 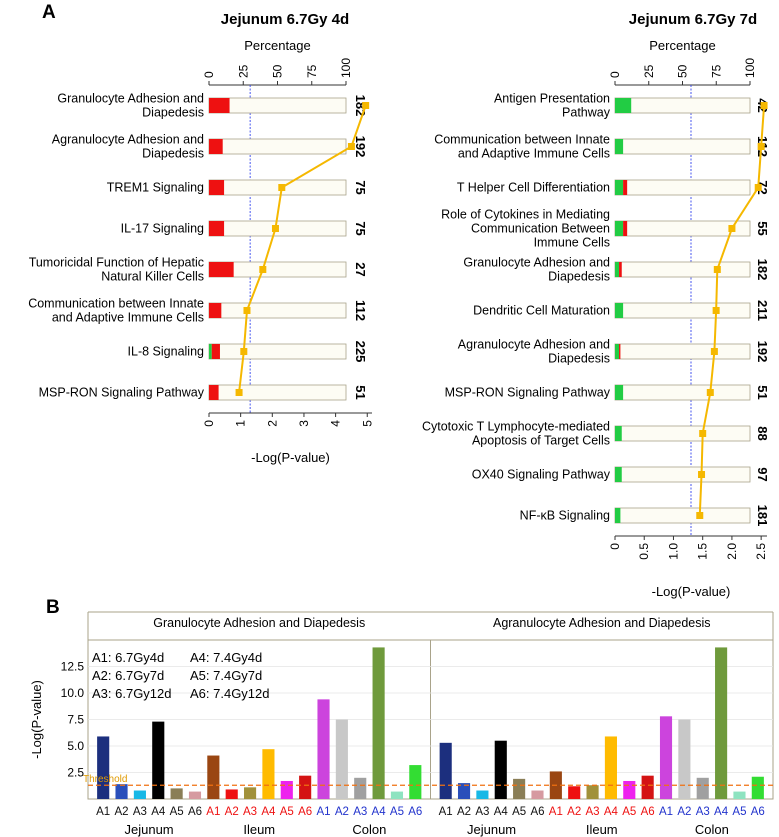 I want to click on pathway-label: Antigen Presentation, so click(x=552, y=99).